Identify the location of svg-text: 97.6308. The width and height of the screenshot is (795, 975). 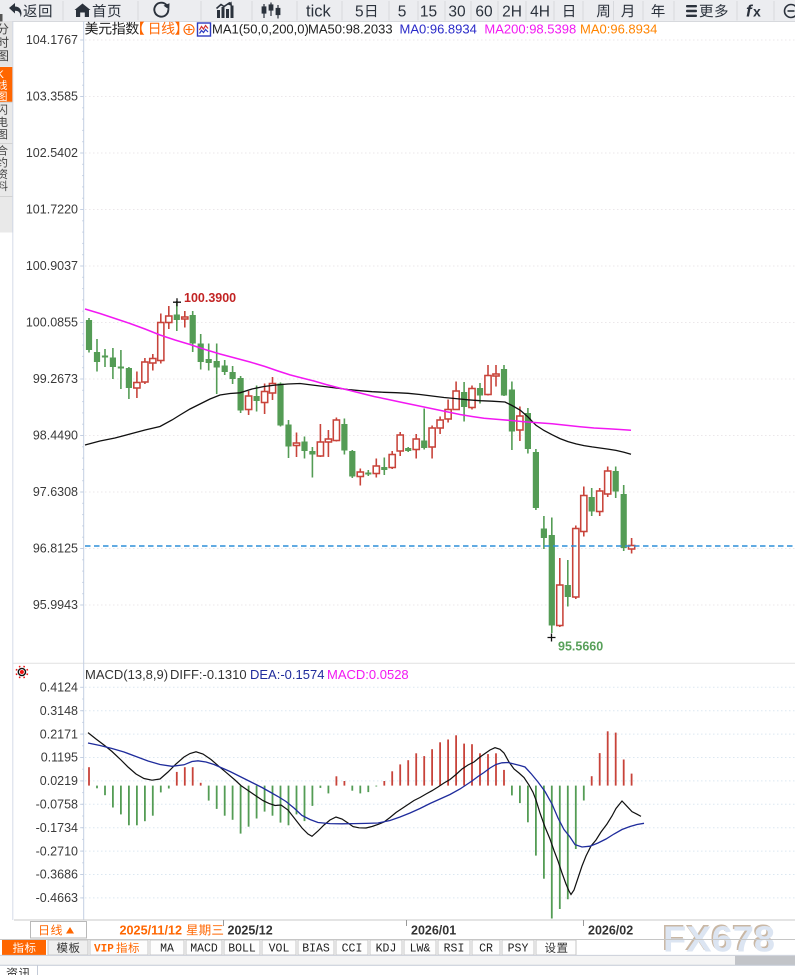
(55, 492).